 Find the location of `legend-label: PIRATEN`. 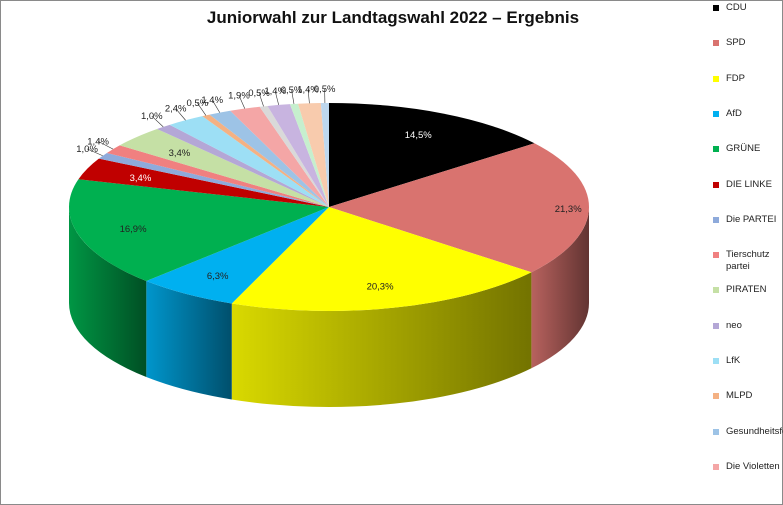

legend-label: PIRATEN is located at coordinates (746, 290).